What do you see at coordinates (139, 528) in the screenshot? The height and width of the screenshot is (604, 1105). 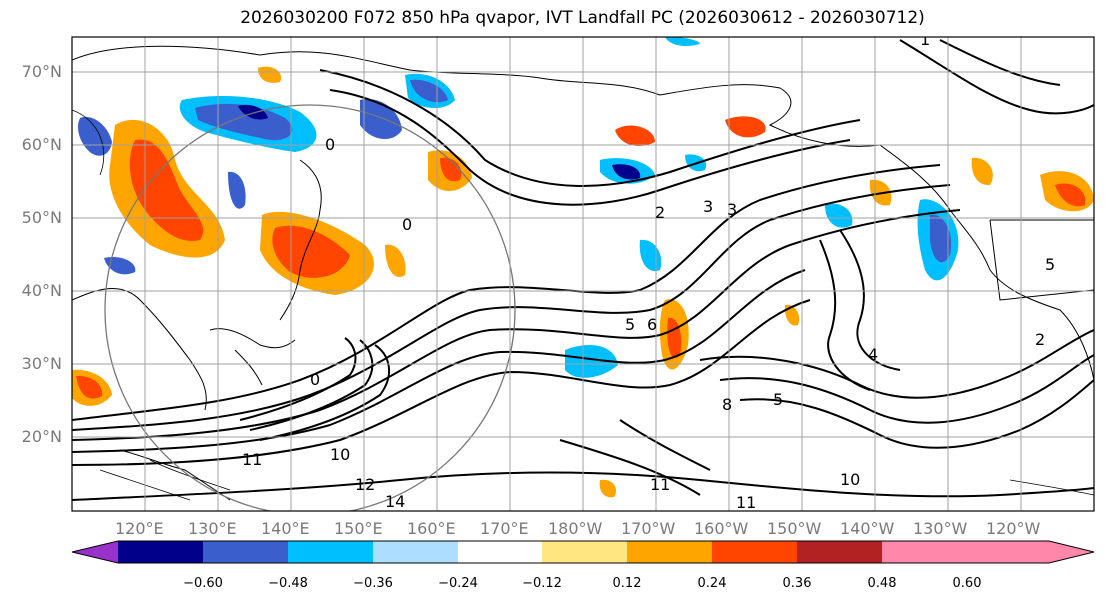 I see `lon-label: 120°E` at bounding box center [139, 528].